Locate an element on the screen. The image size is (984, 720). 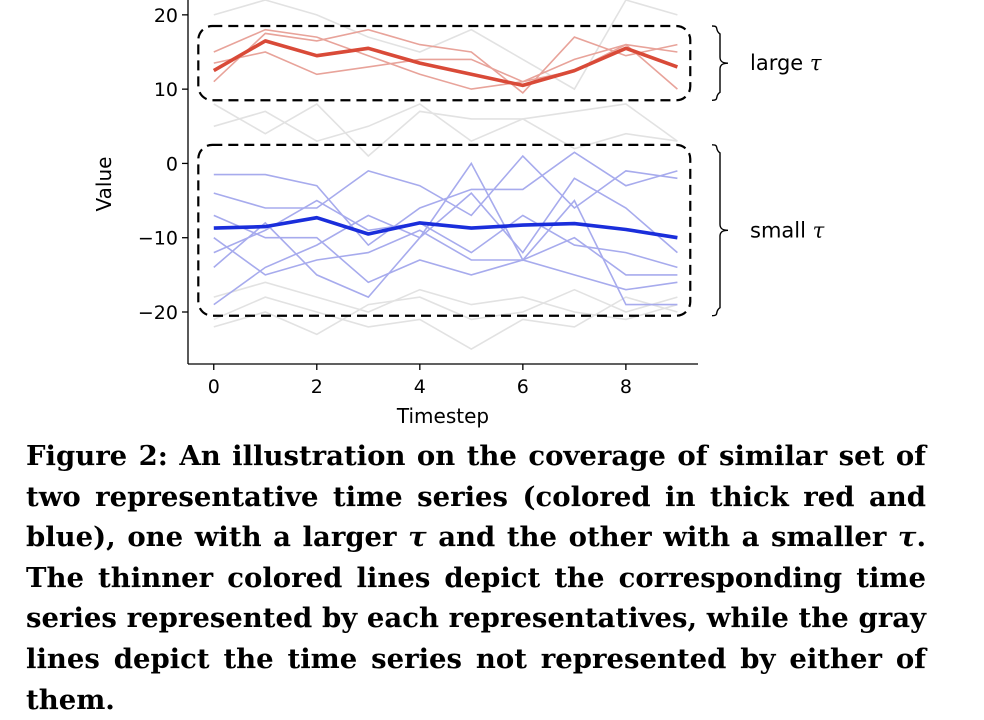
group-box-large is located at coordinates (444, 63).